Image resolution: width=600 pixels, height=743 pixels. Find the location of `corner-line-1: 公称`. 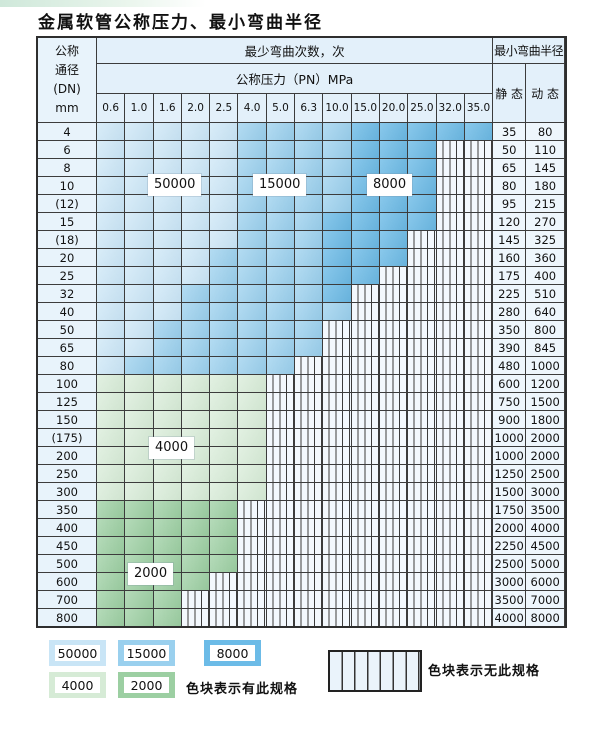

corner-line-1: 公称 is located at coordinates (66, 51).